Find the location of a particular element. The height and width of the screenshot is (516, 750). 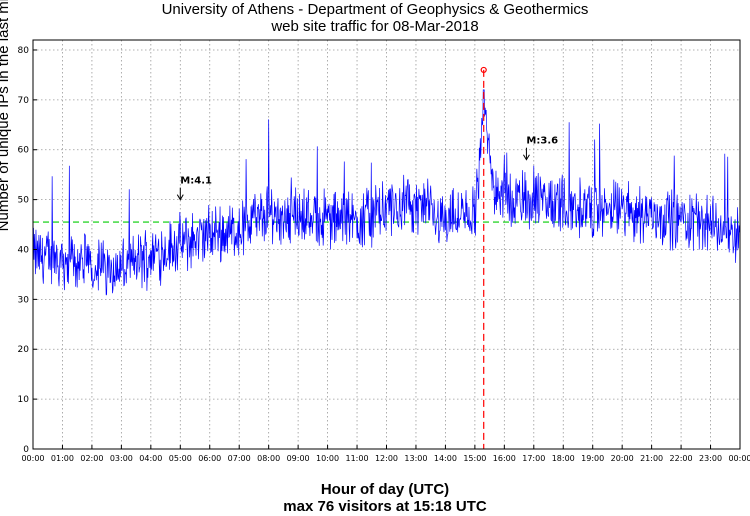

x-tick-label: 15:00 is located at coordinates (474, 458).